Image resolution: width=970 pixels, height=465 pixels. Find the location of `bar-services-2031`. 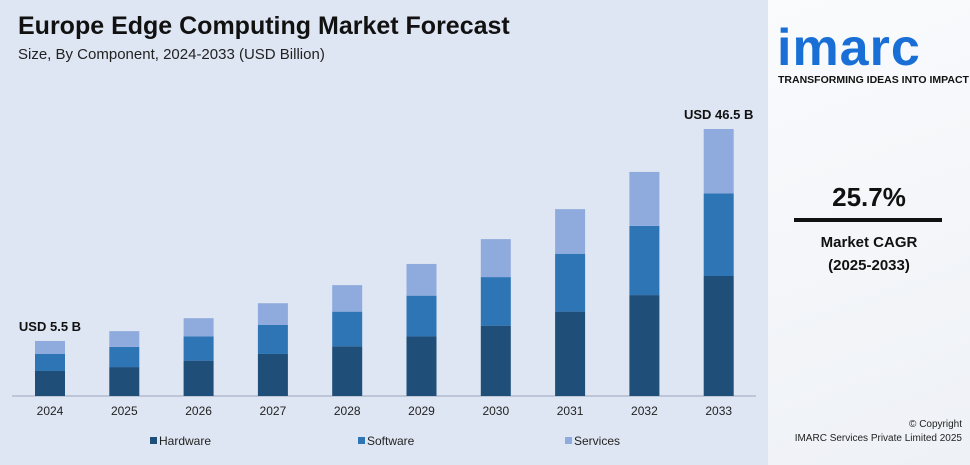

bar-services-2031 is located at coordinates (570, 231).